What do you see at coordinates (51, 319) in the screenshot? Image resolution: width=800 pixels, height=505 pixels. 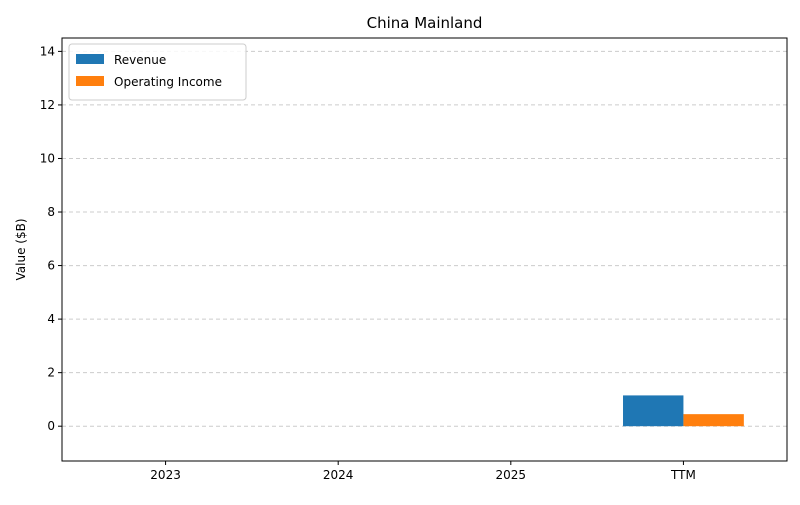 I see `y-tick-label: 4` at bounding box center [51, 319].